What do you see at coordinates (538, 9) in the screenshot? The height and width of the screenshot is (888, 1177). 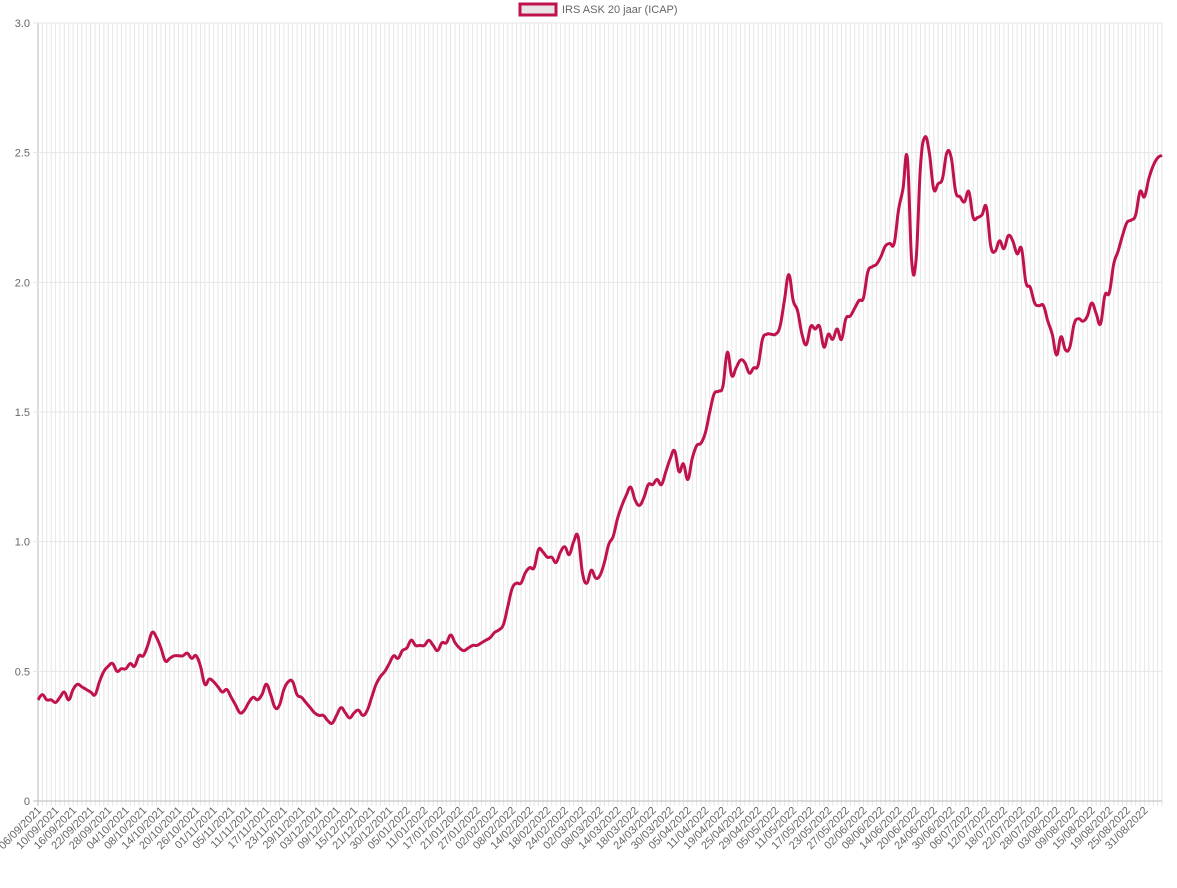 I see `legend-swatch` at bounding box center [538, 9].